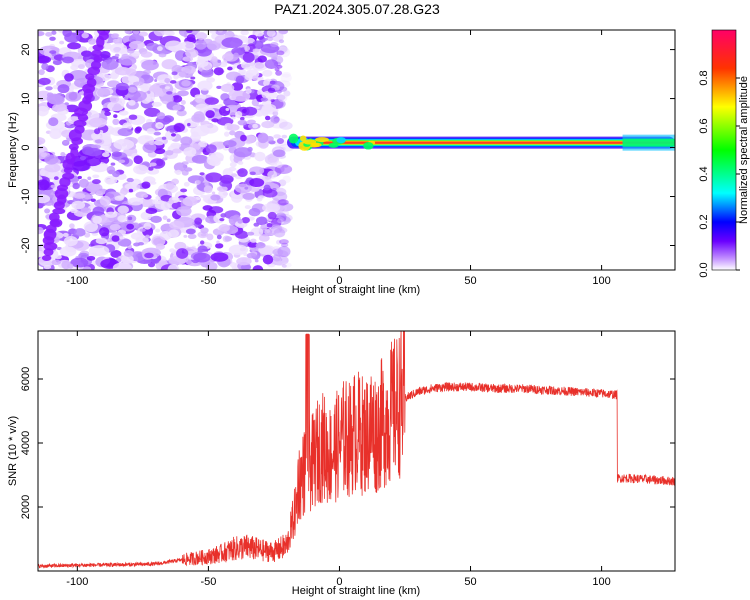 This screenshot has width=750, height=600. Describe the element at coordinates (77, 582) in the screenshot. I see `snr-x-tick-label: -100` at that location.